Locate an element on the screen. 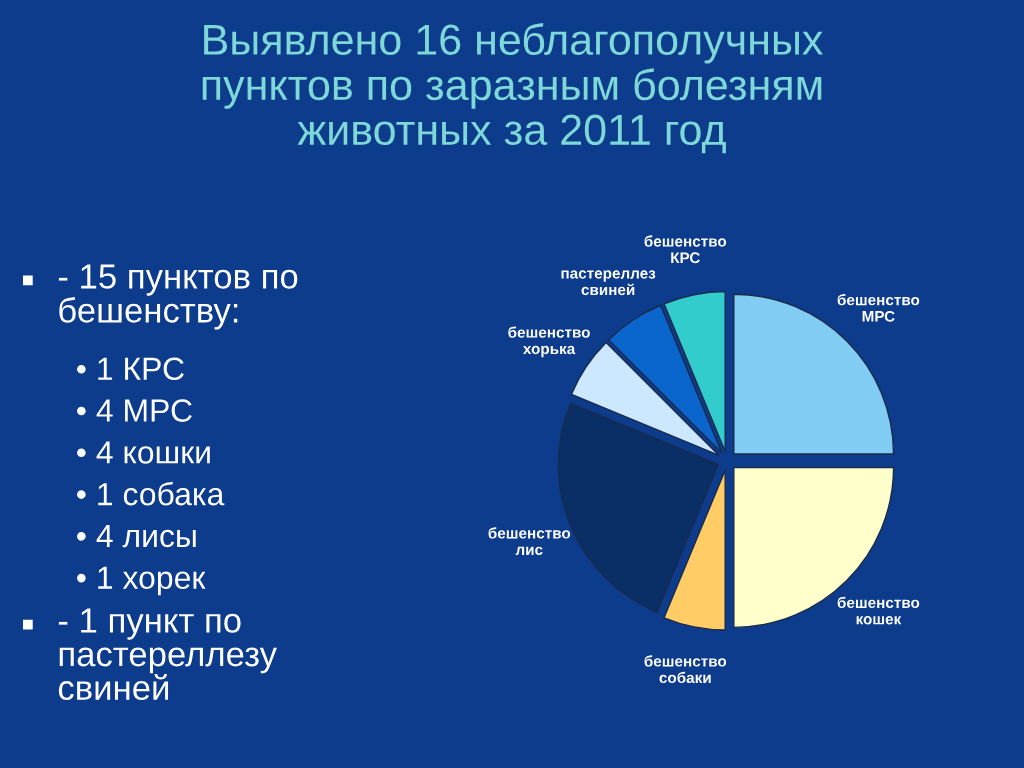 This screenshot has height=768, width=1024. text: • 1 КРС is located at coordinates (130, 369).